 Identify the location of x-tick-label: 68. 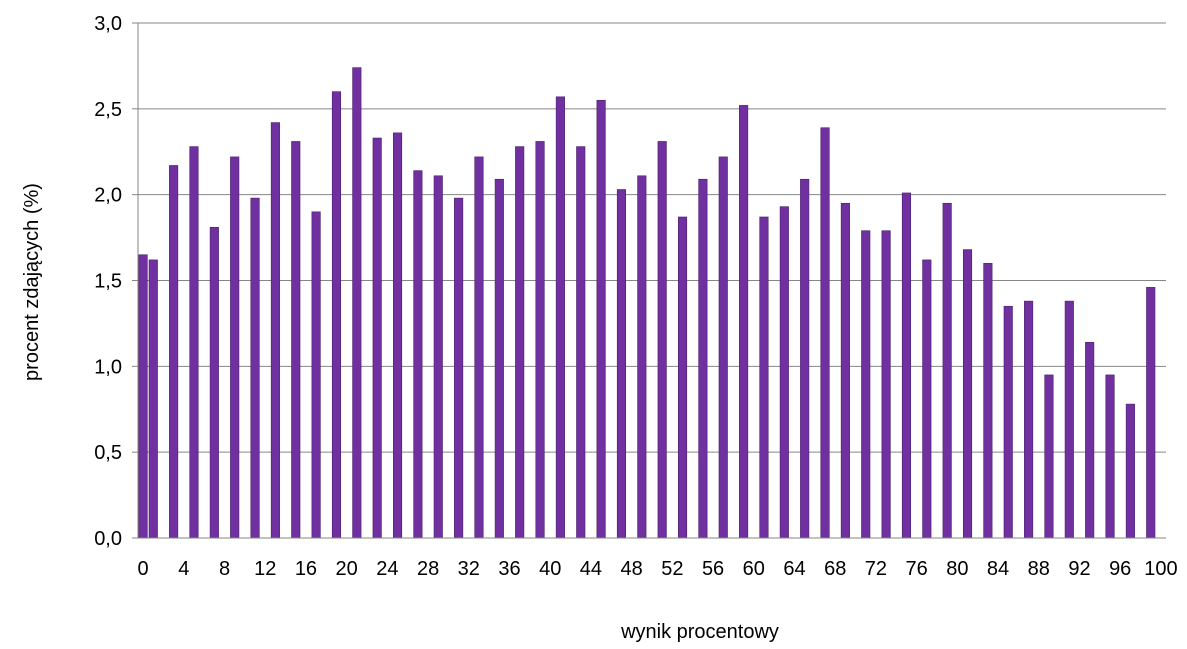
(835, 569).